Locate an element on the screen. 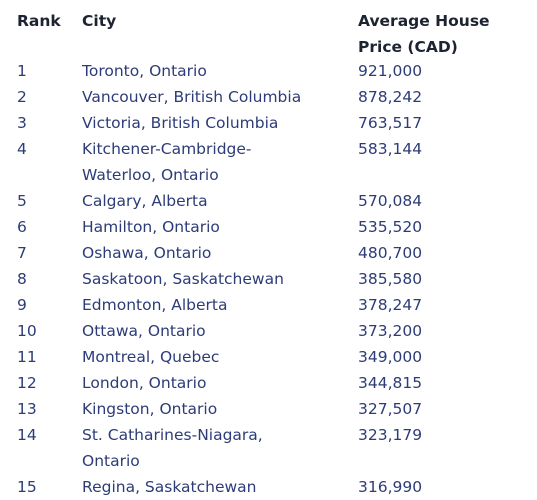 Image resolution: width=537 pixels, height=500 pixels. table-row: 1 Toronto, Ontario 921,000 is located at coordinates (268, 71).